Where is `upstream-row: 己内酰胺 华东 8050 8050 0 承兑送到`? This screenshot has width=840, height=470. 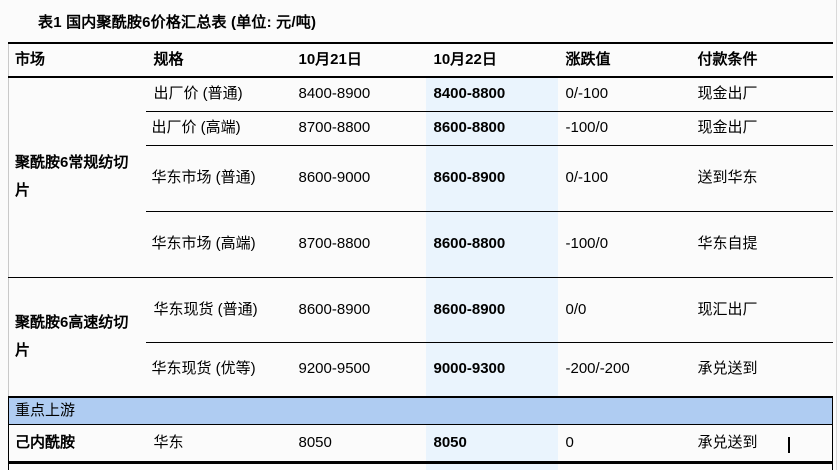 upstream-row: 己内酰胺 华东 8050 8050 0 承兑送到 is located at coordinates (420, 444).